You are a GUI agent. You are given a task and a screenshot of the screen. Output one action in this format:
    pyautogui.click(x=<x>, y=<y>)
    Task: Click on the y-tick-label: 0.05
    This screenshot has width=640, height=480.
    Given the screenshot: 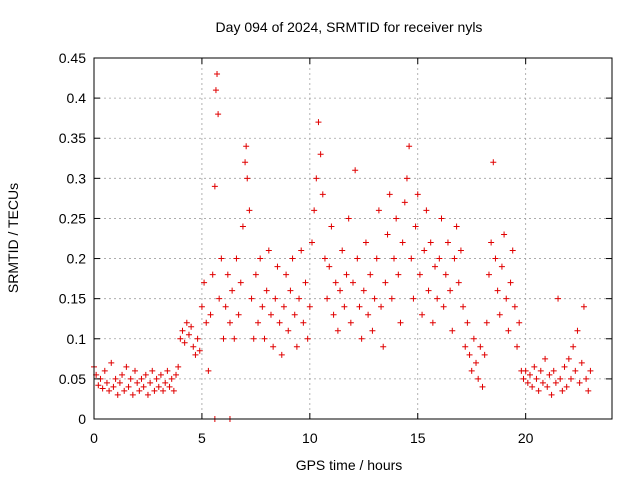 What is the action you would take?
    pyautogui.click(x=72, y=379)
    